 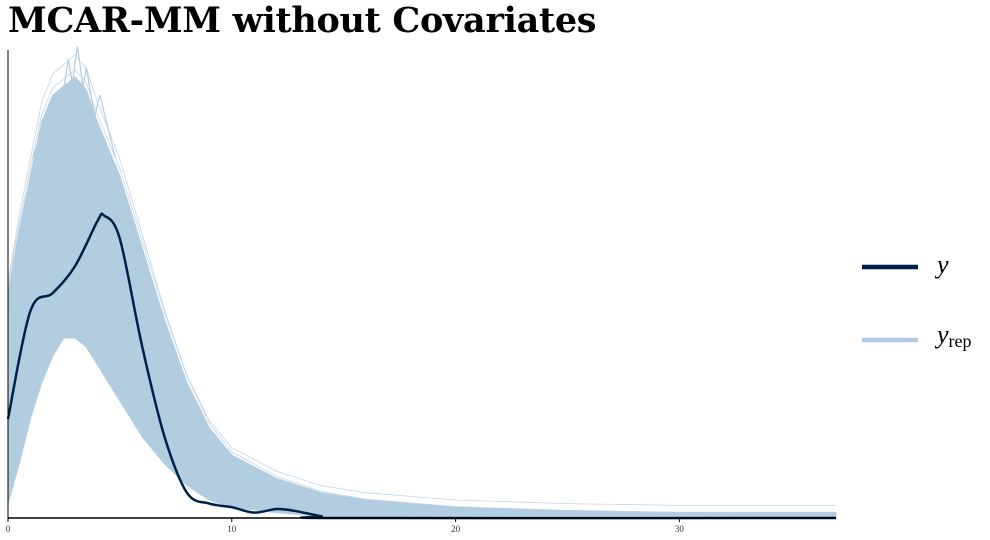 What do you see at coordinates (941, 334) in the screenshot?
I see `legend-label-yrep-main: y` at bounding box center [941, 334].